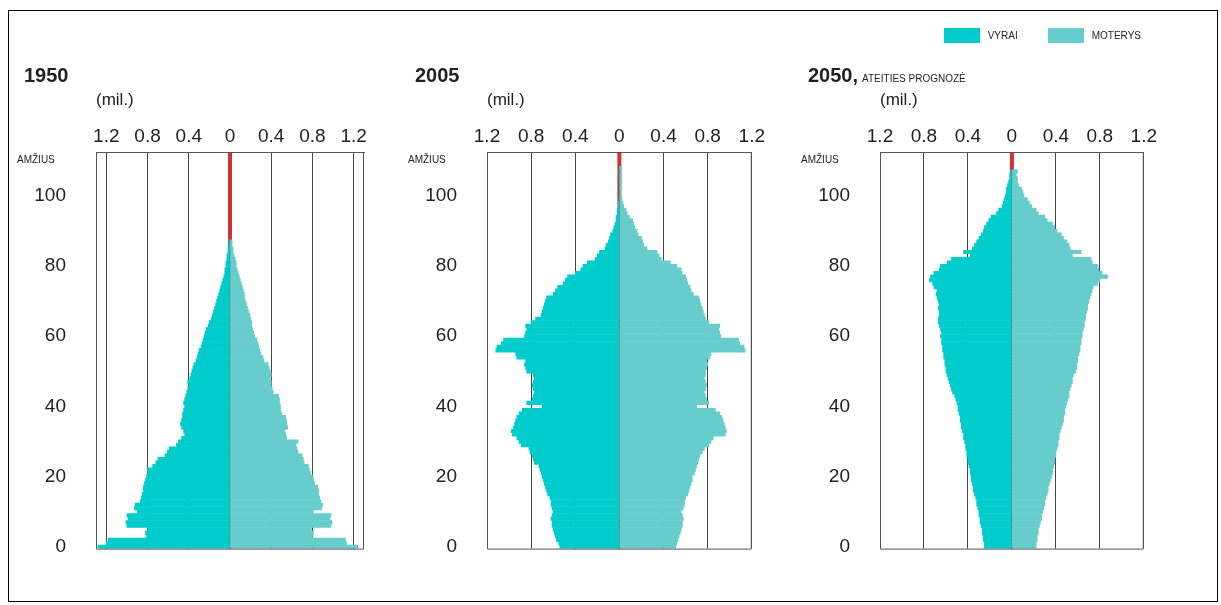  I want to click on chart-title: 2005, so click(437, 75).